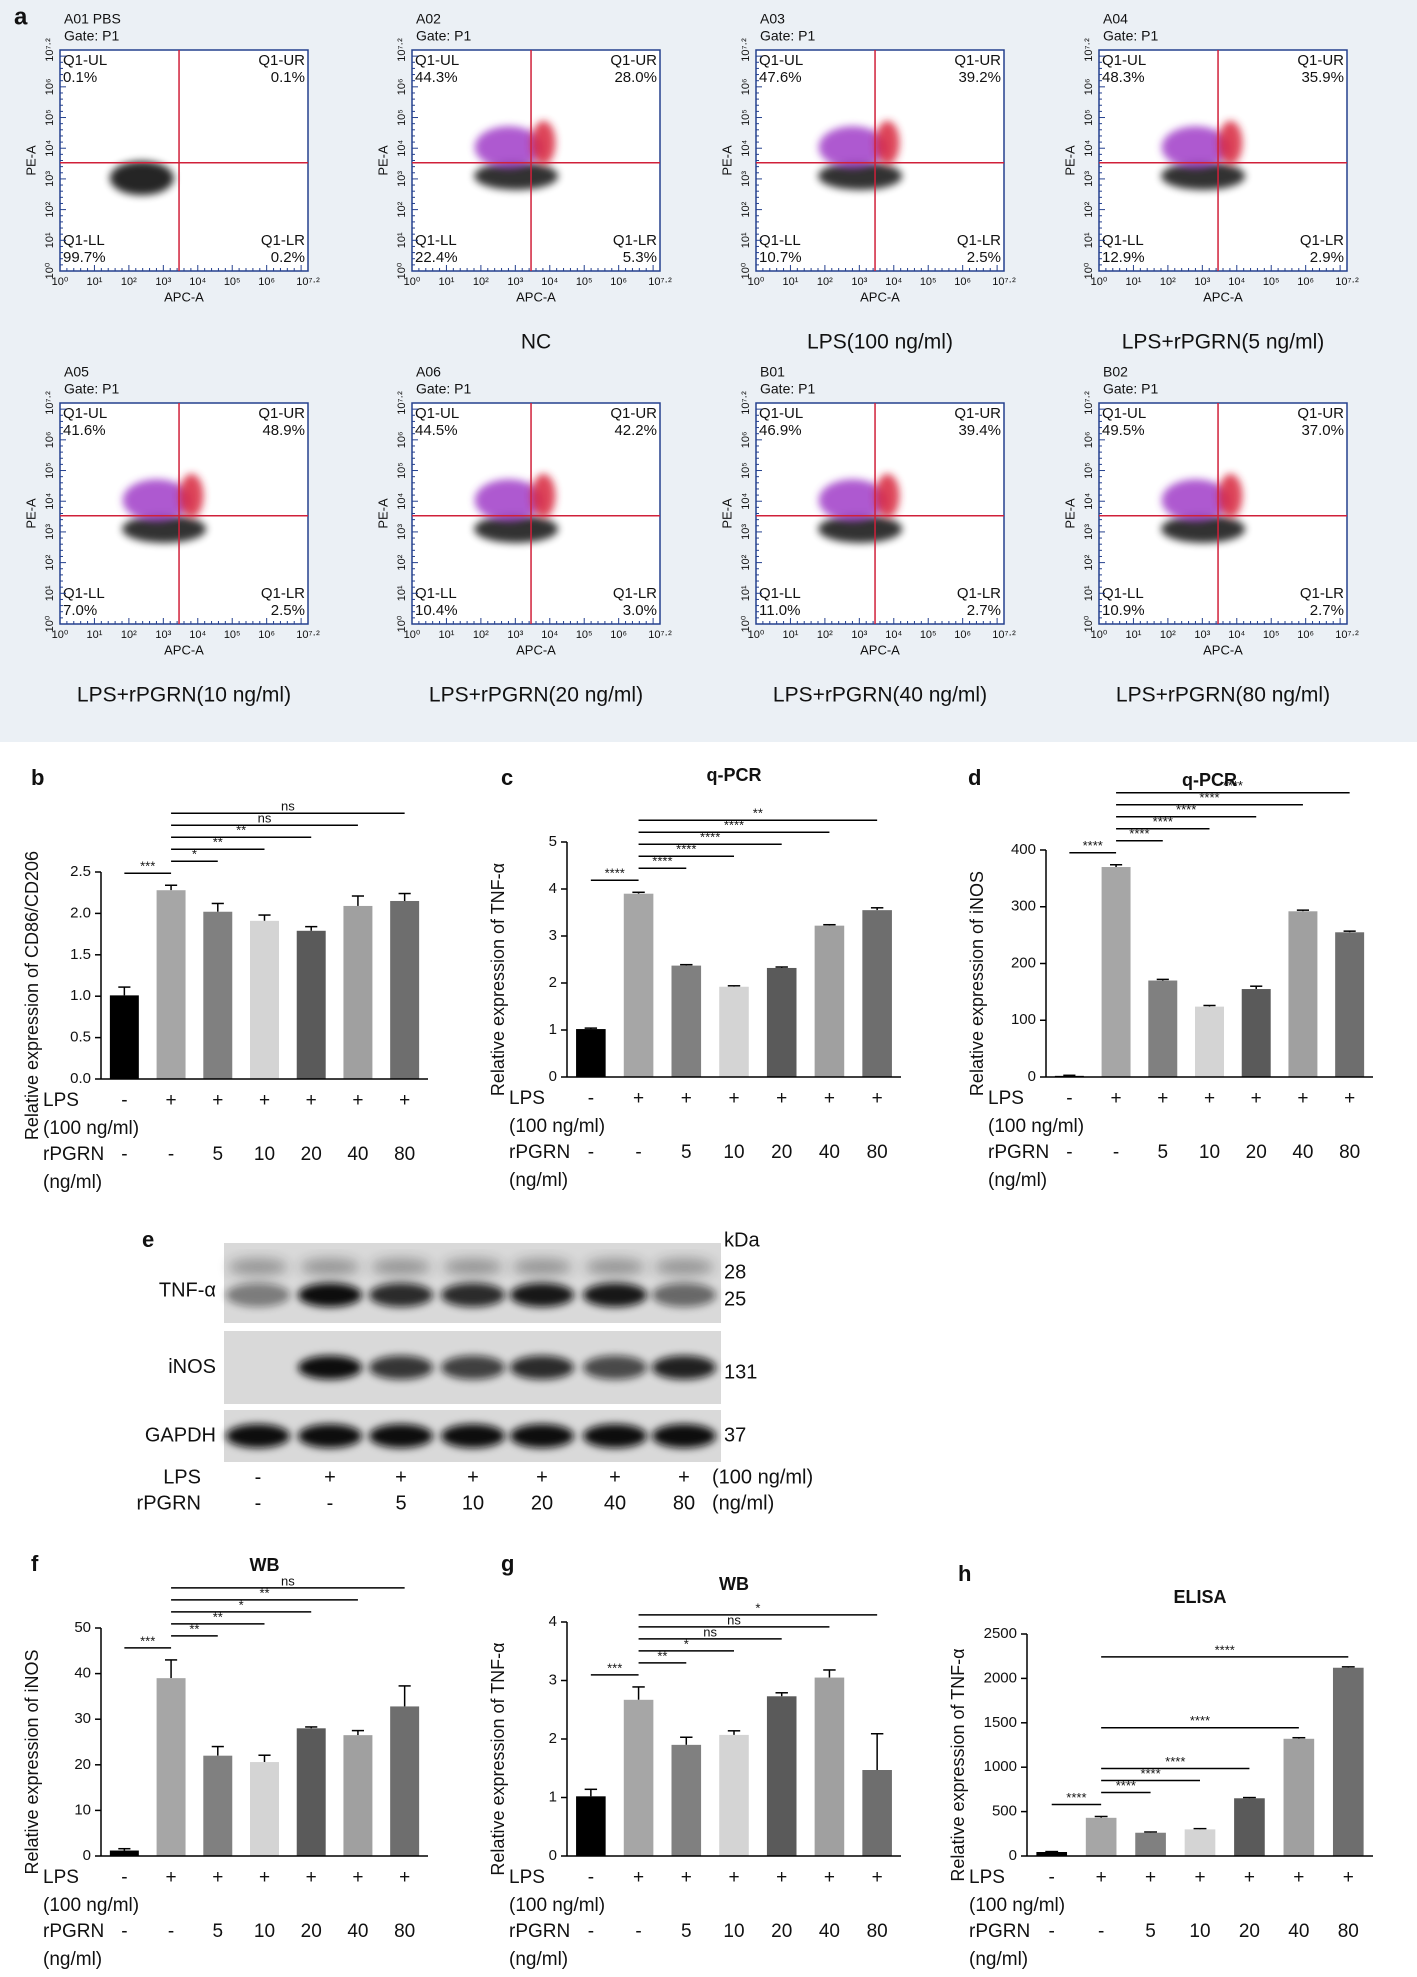 The image size is (1417, 1977). I want to click on quadrant-percent: 10.9%, so click(1123, 610).